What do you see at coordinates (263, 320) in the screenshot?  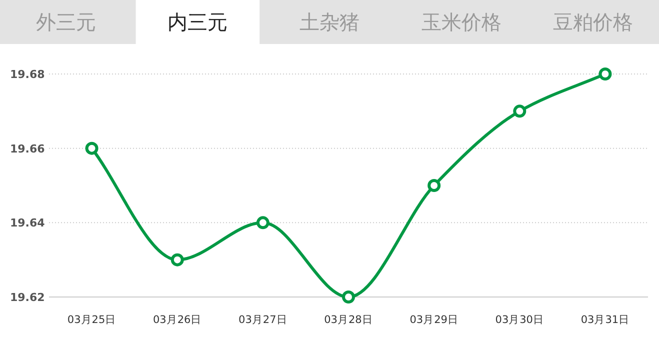 I see `x-tick-label: 03月27日` at bounding box center [263, 320].